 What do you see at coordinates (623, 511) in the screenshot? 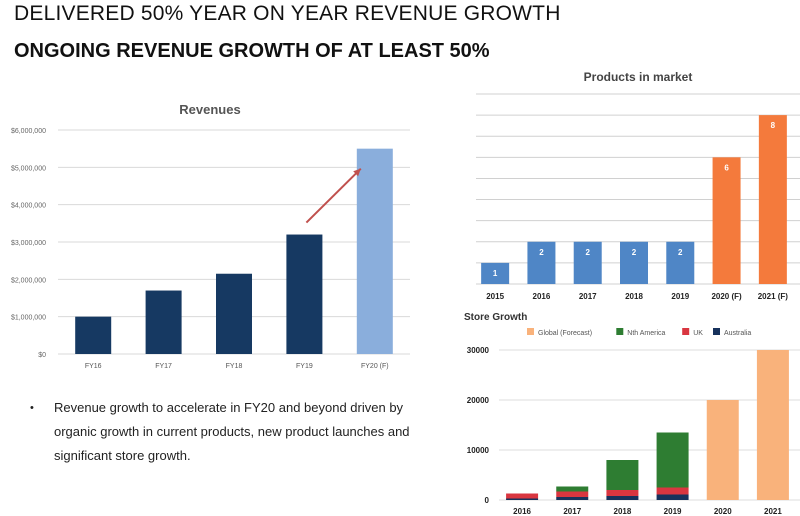
I see `stores-x-tick: 2018` at bounding box center [623, 511].